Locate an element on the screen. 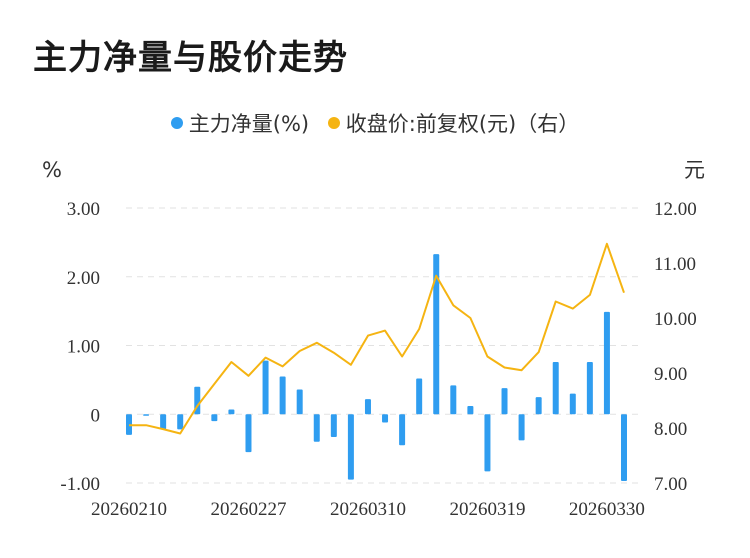  right-tick-label: 9.00 is located at coordinates (670, 374).